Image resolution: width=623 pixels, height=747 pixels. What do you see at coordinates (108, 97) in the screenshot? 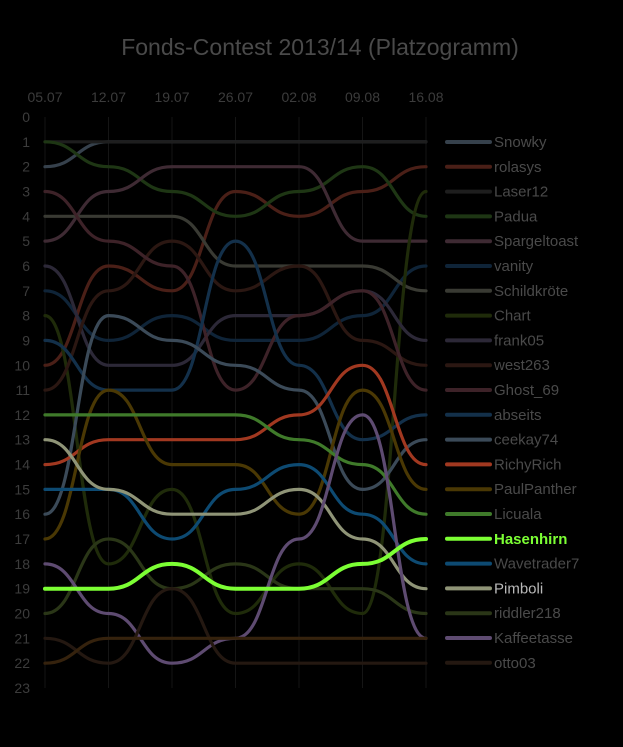
I see `x-tick-label: 12.07` at bounding box center [108, 97].